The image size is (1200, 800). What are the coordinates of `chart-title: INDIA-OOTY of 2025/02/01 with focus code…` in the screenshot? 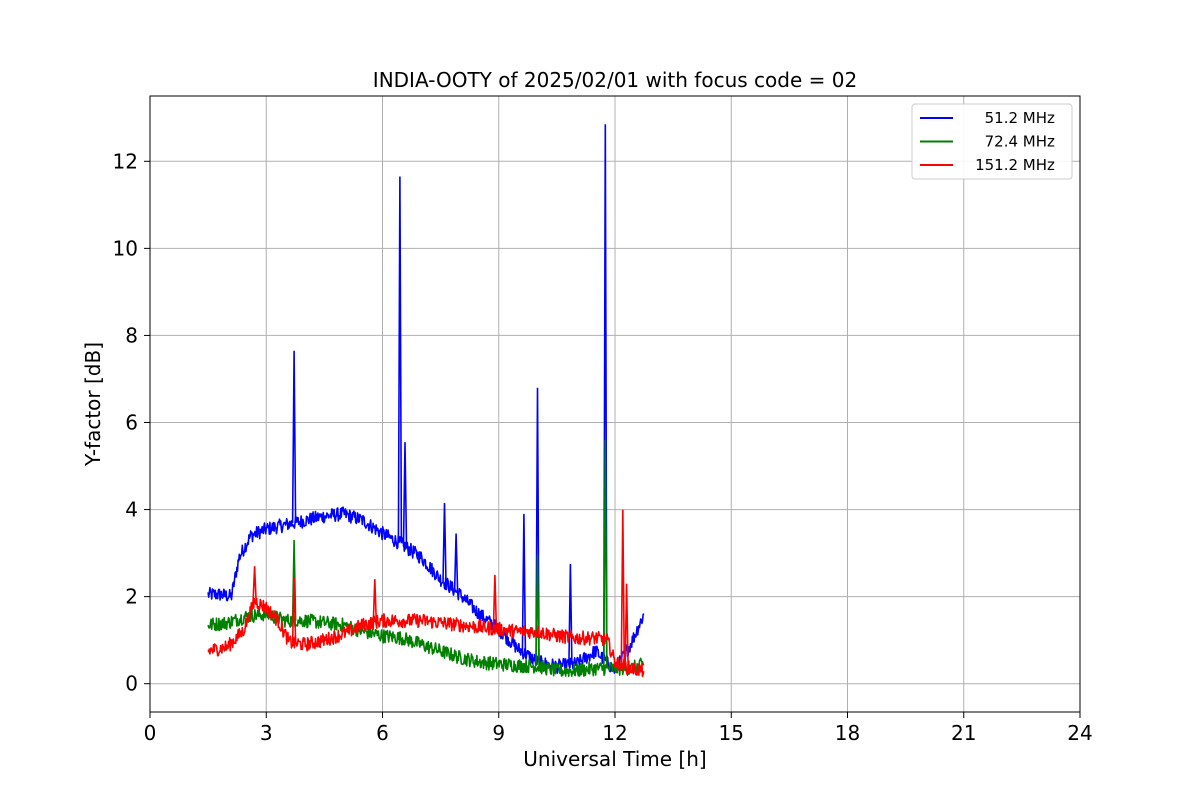 It's located at (615, 80).